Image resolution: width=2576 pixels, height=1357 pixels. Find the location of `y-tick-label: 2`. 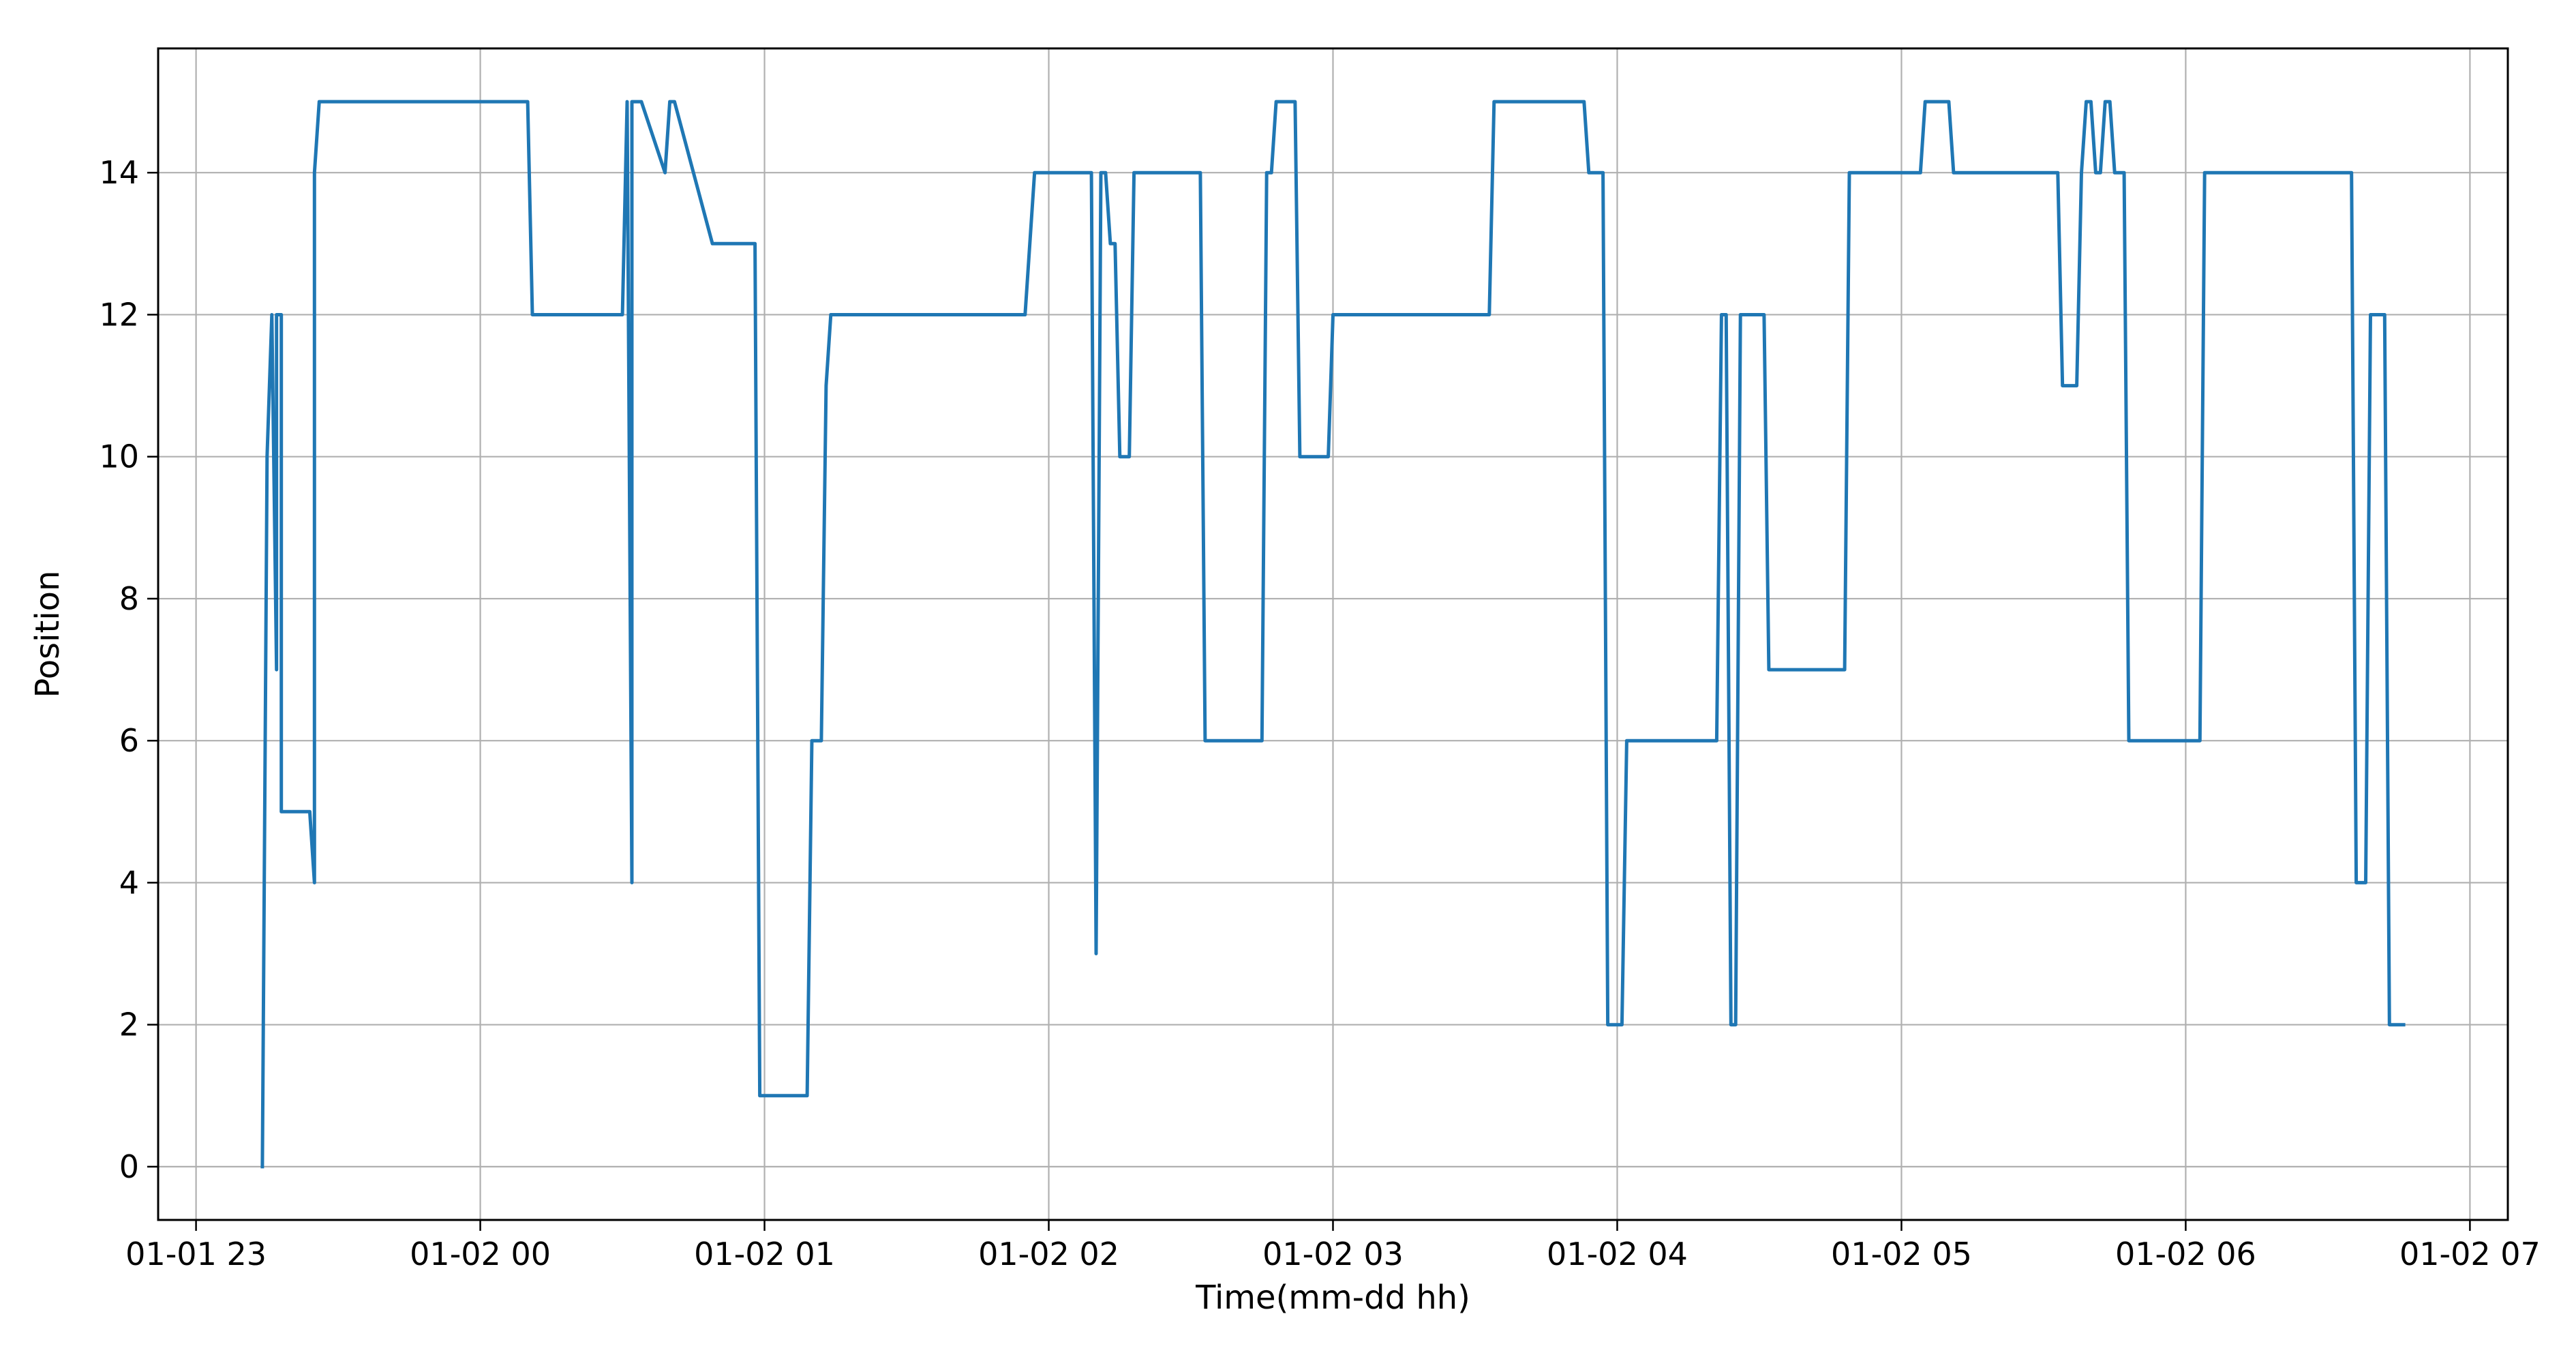

y-tick-label: 2 is located at coordinates (129, 1024).